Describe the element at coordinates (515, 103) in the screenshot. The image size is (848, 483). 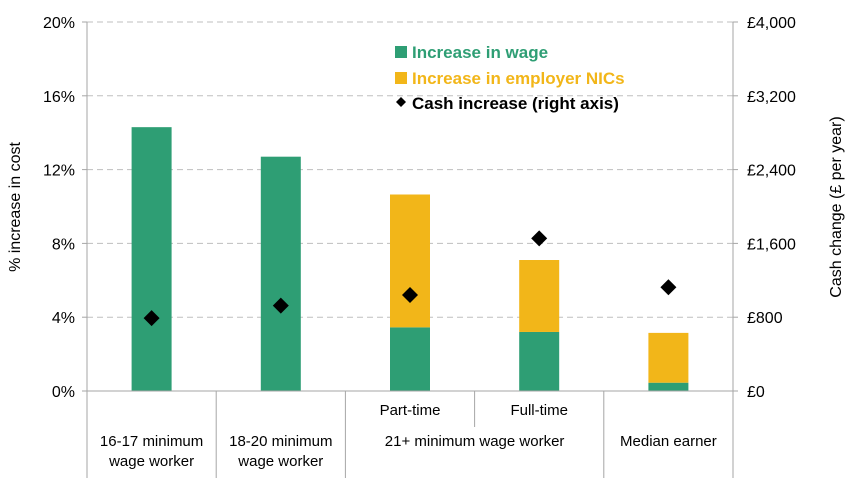
I see `legend-label-cash: Cash increase (right axis)` at that location.